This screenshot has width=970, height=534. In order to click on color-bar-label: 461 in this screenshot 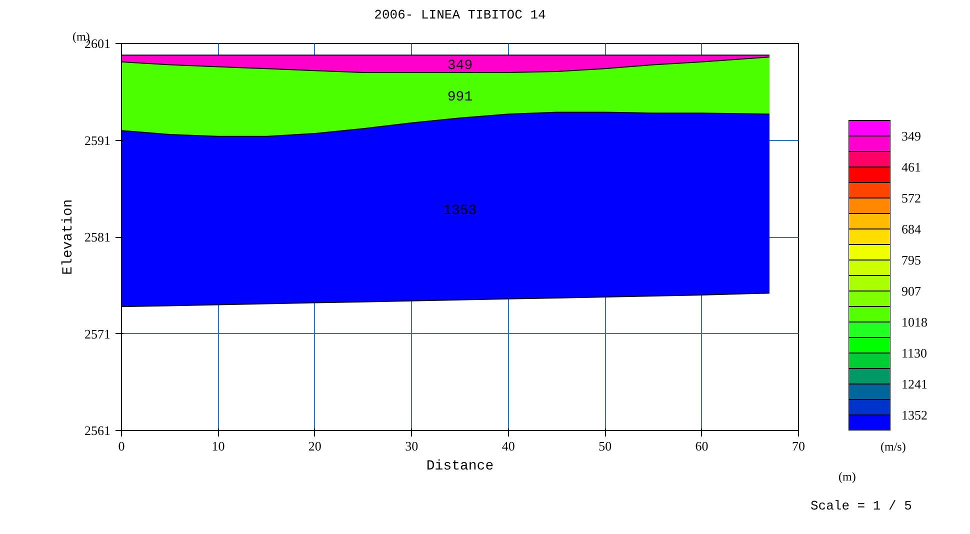, I will do `click(911, 167)`.